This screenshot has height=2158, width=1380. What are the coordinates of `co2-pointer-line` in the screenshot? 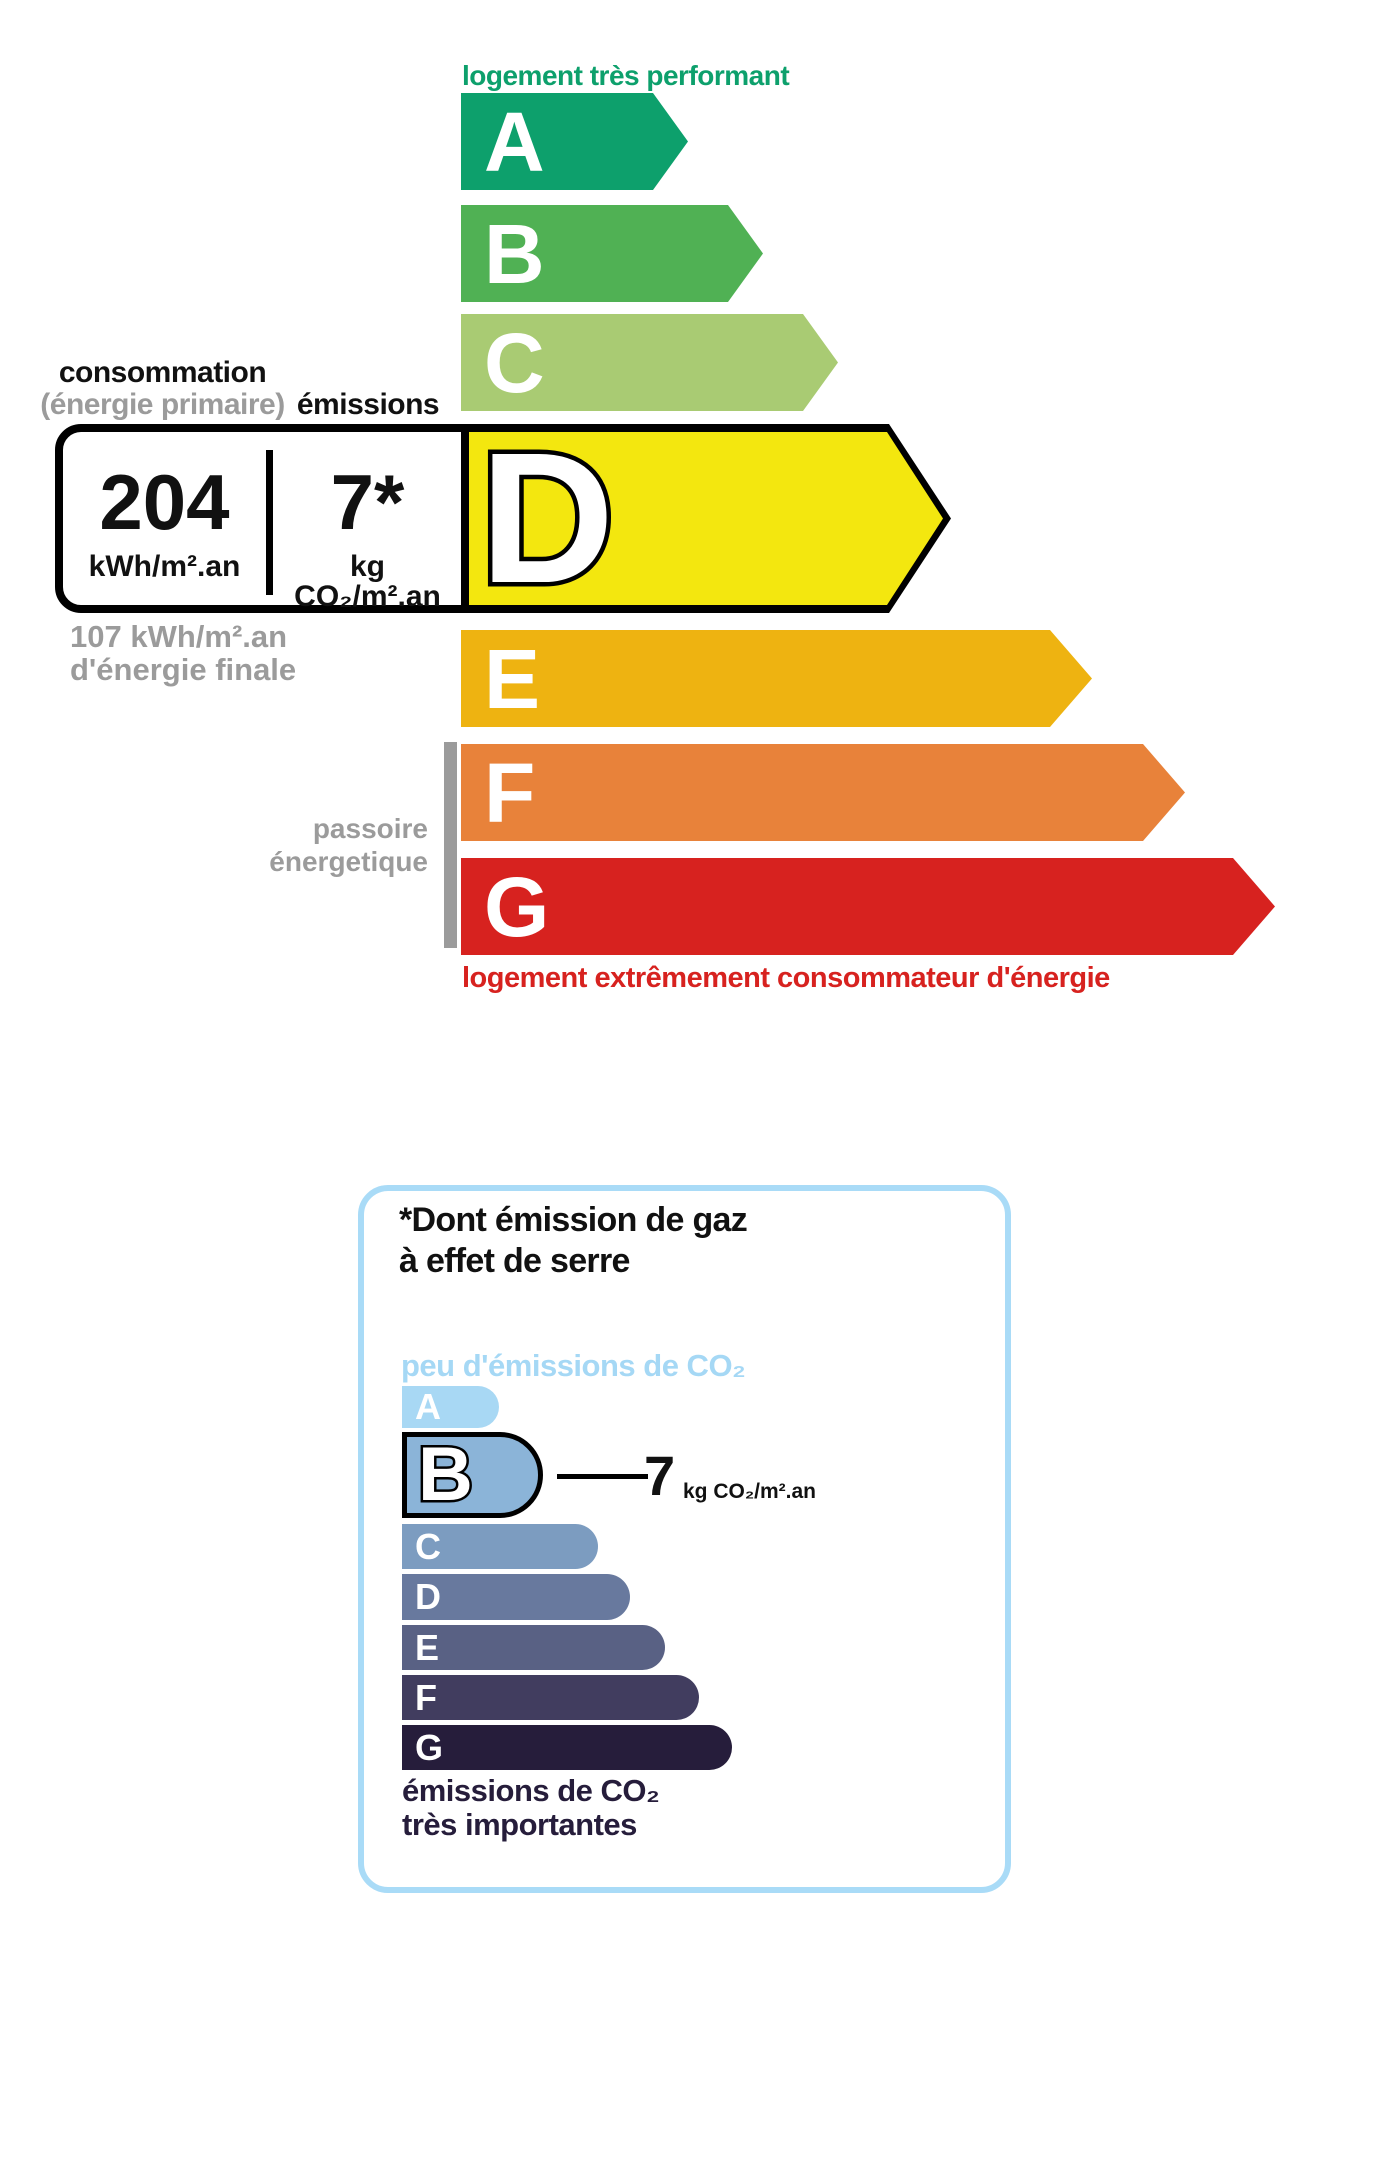 It's located at (602, 1476).